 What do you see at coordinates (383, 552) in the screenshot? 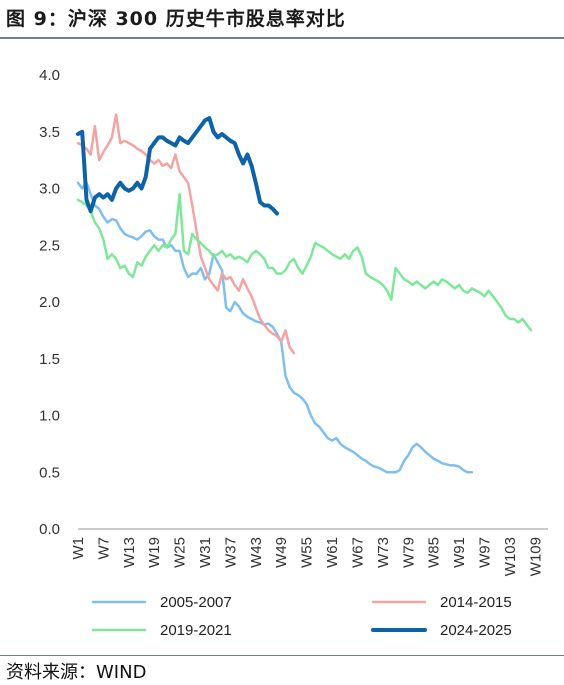
I see `x-tick-label: W73` at bounding box center [383, 552].